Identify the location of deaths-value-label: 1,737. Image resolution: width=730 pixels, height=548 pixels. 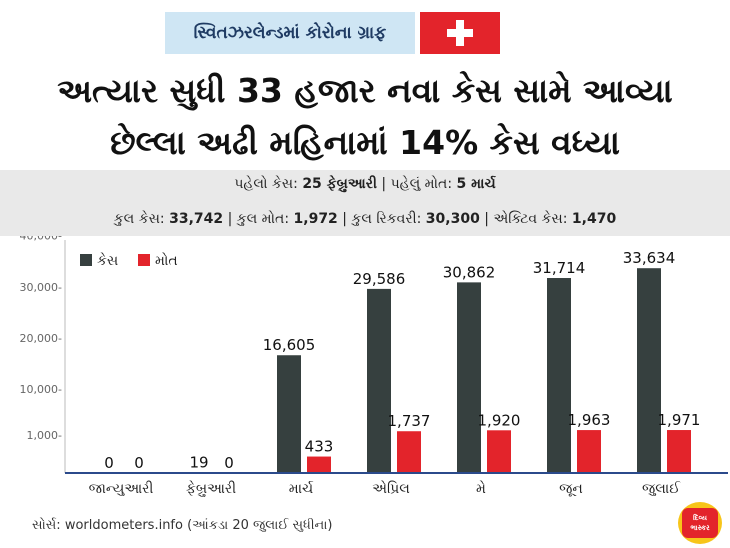
(409, 421).